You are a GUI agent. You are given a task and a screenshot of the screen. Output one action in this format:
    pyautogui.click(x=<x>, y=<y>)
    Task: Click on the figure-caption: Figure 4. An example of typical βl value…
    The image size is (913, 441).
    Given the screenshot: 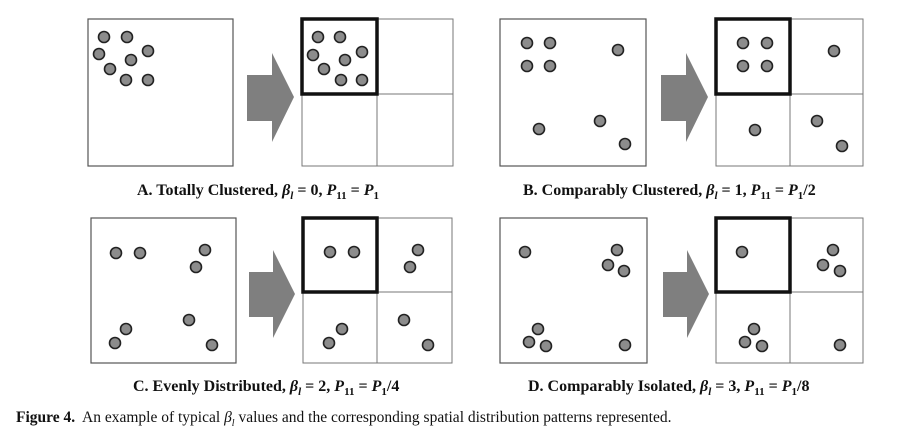 What is the action you would take?
    pyautogui.click(x=343, y=419)
    